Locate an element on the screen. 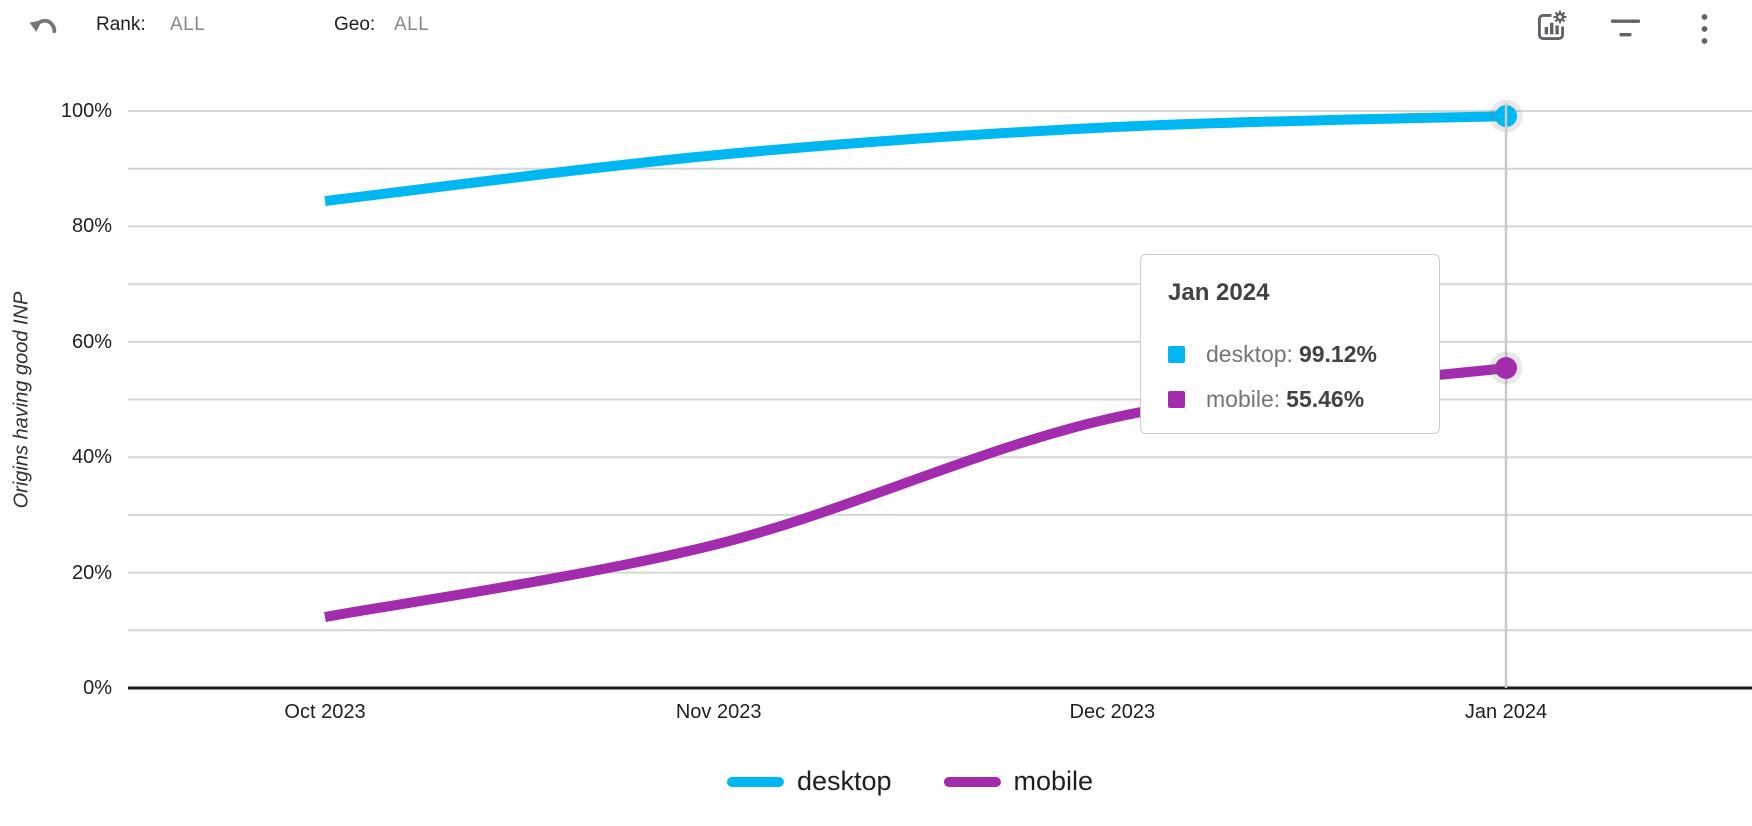  tooltip-desktop-label: desktop: is located at coordinates (1249, 354).